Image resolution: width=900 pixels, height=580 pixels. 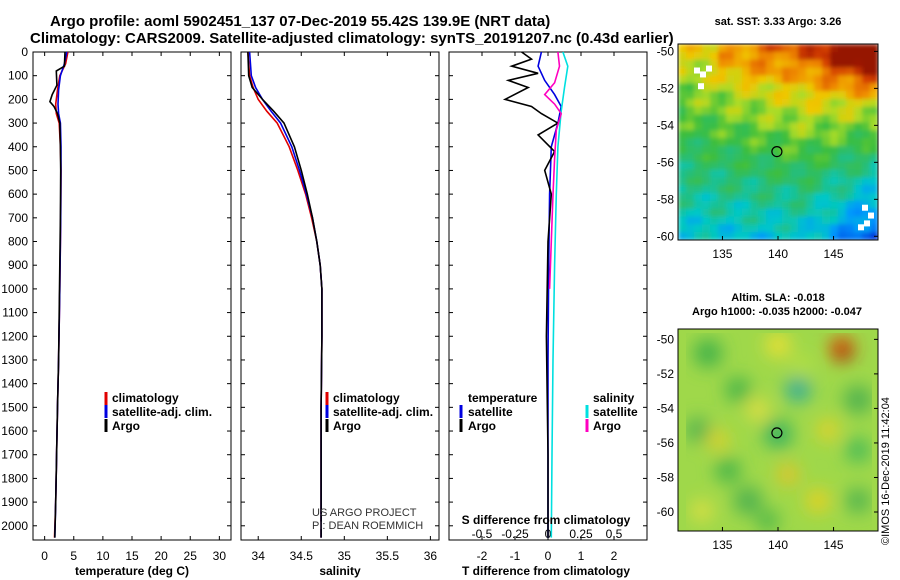 I want to click on legend-t-satellite-label: satellite, so click(x=490, y=412).